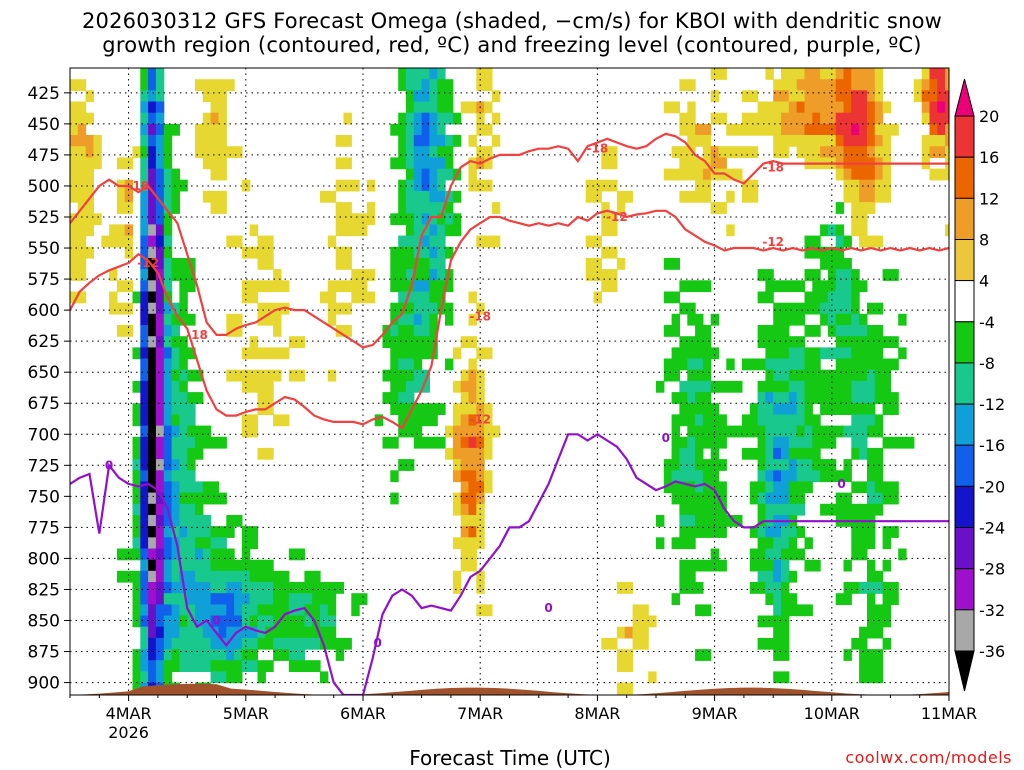  What do you see at coordinates (44, 156) in the screenshot?
I see `y-tick-label: 475` at bounding box center [44, 156].